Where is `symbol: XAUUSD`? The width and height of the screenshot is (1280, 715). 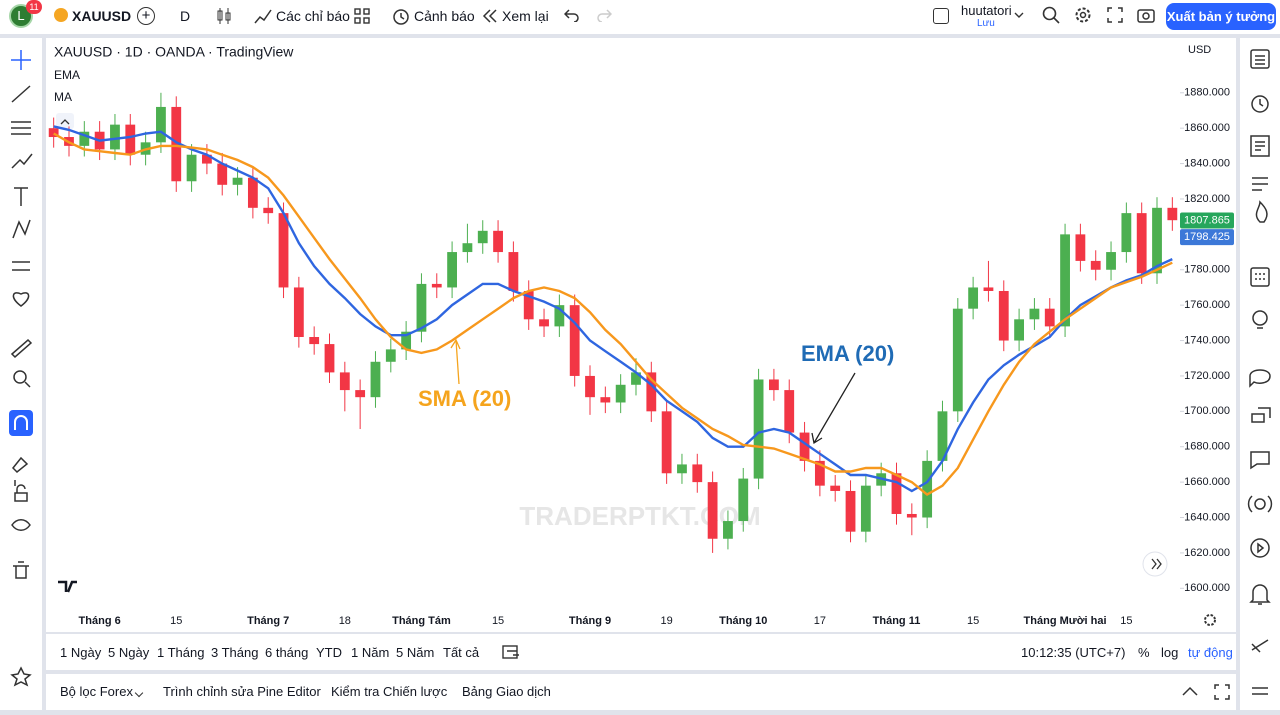
symbol: XAUUSD is located at coordinates (102, 16).